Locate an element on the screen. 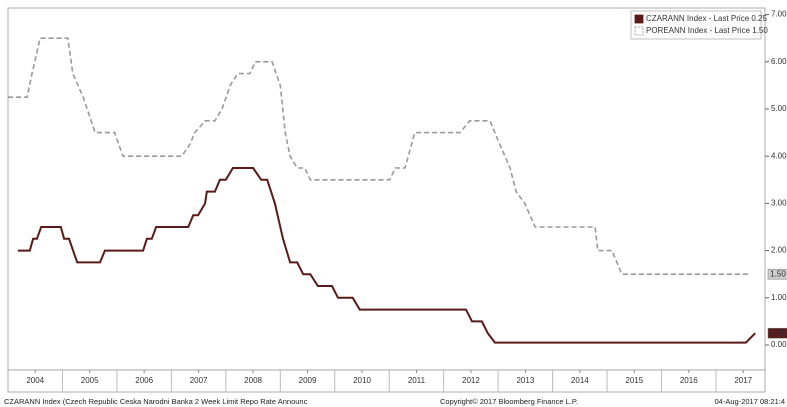  last-price-label: 1.50 is located at coordinates (778, 273).